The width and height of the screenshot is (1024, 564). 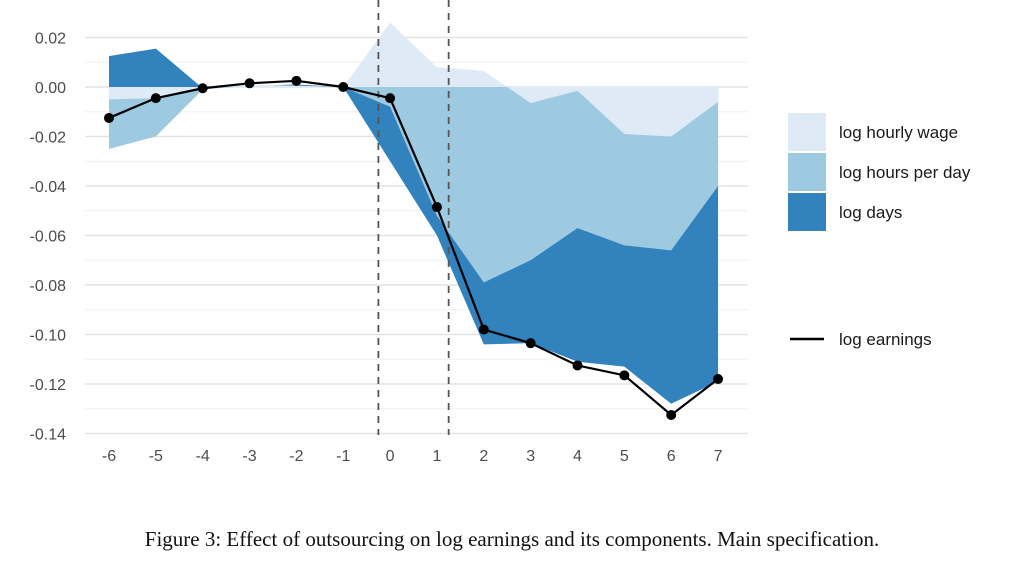 What do you see at coordinates (530, 456) in the screenshot?
I see `x-tick-label: 3` at bounding box center [530, 456].